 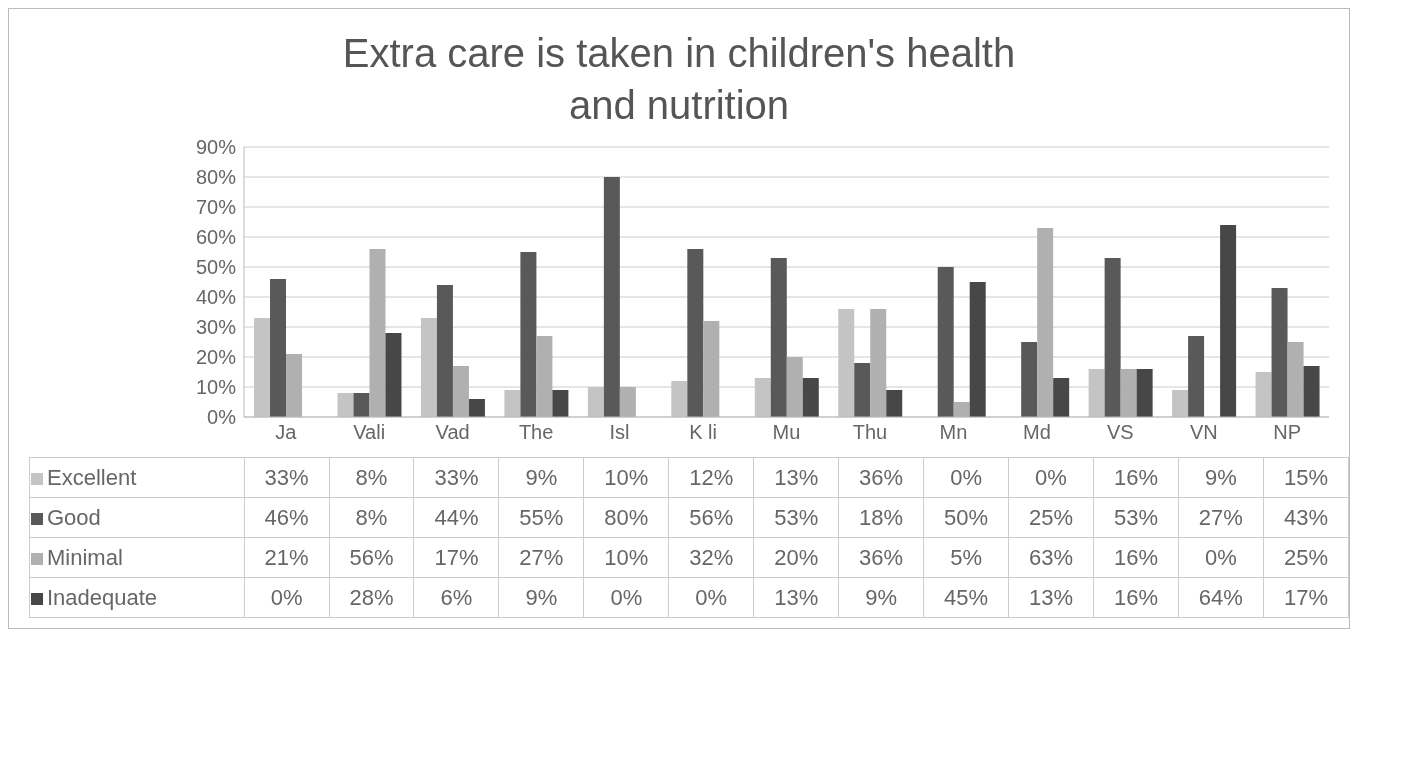 What do you see at coordinates (966, 597) in the screenshot?
I see `data-label: 45%` at bounding box center [966, 597].